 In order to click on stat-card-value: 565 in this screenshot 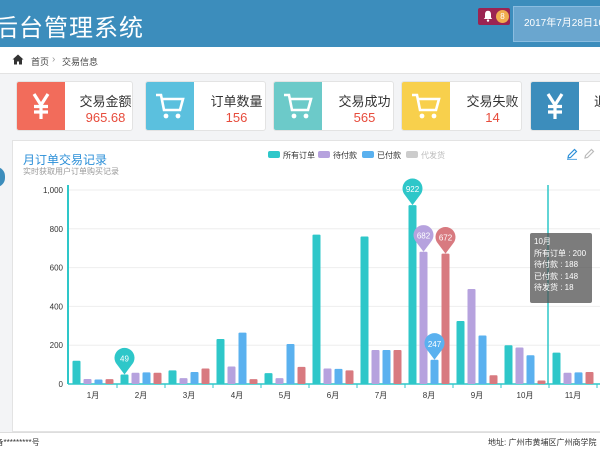, I will do `click(333, 117)`.